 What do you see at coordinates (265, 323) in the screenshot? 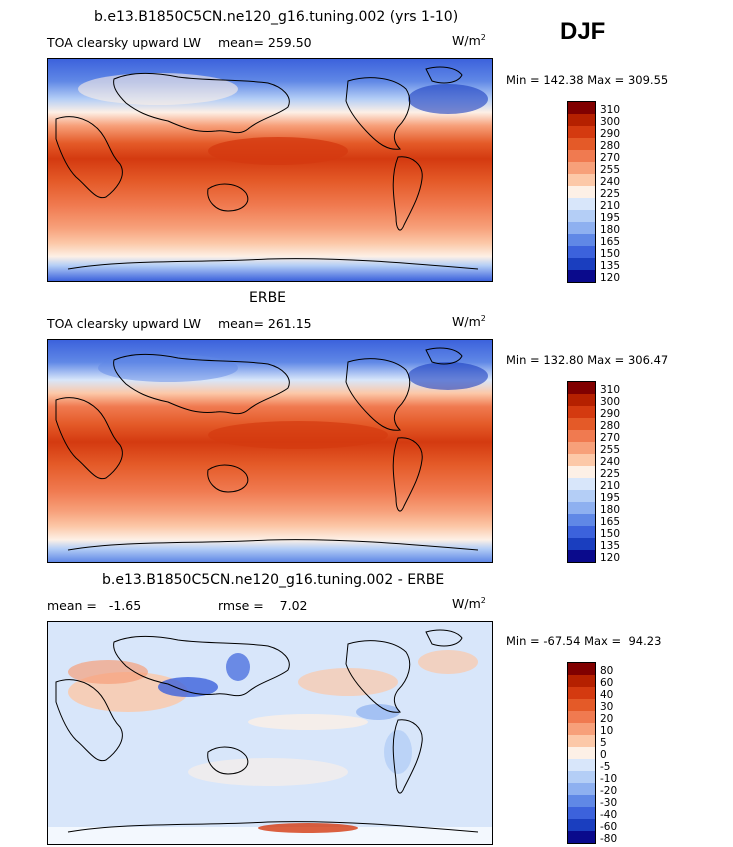
I see `panel2-mean: mean= 261.15` at bounding box center [265, 323].